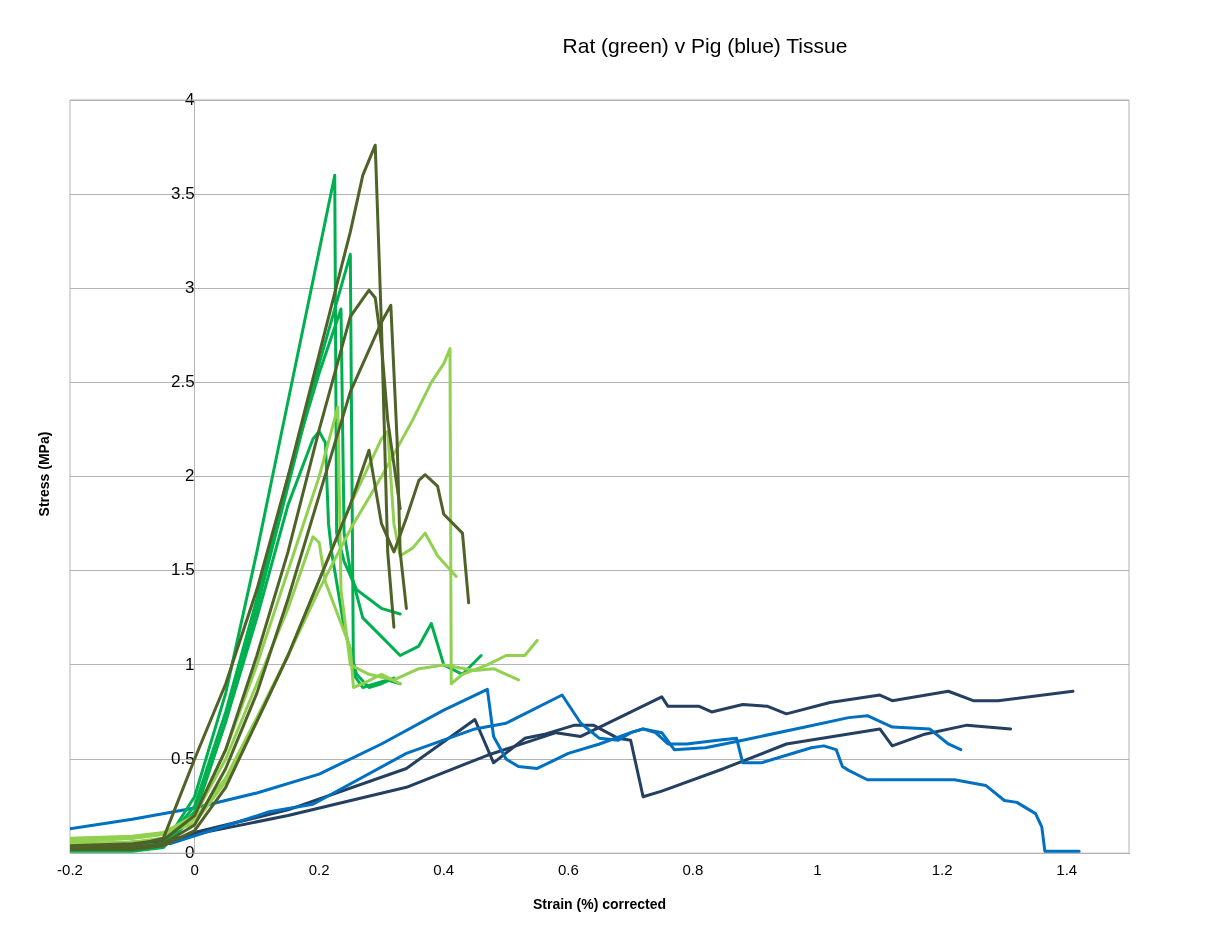 The height and width of the screenshot is (928, 1211). What do you see at coordinates (44, 474) in the screenshot?
I see `y-axis-title: Stress (MPa)` at bounding box center [44, 474].